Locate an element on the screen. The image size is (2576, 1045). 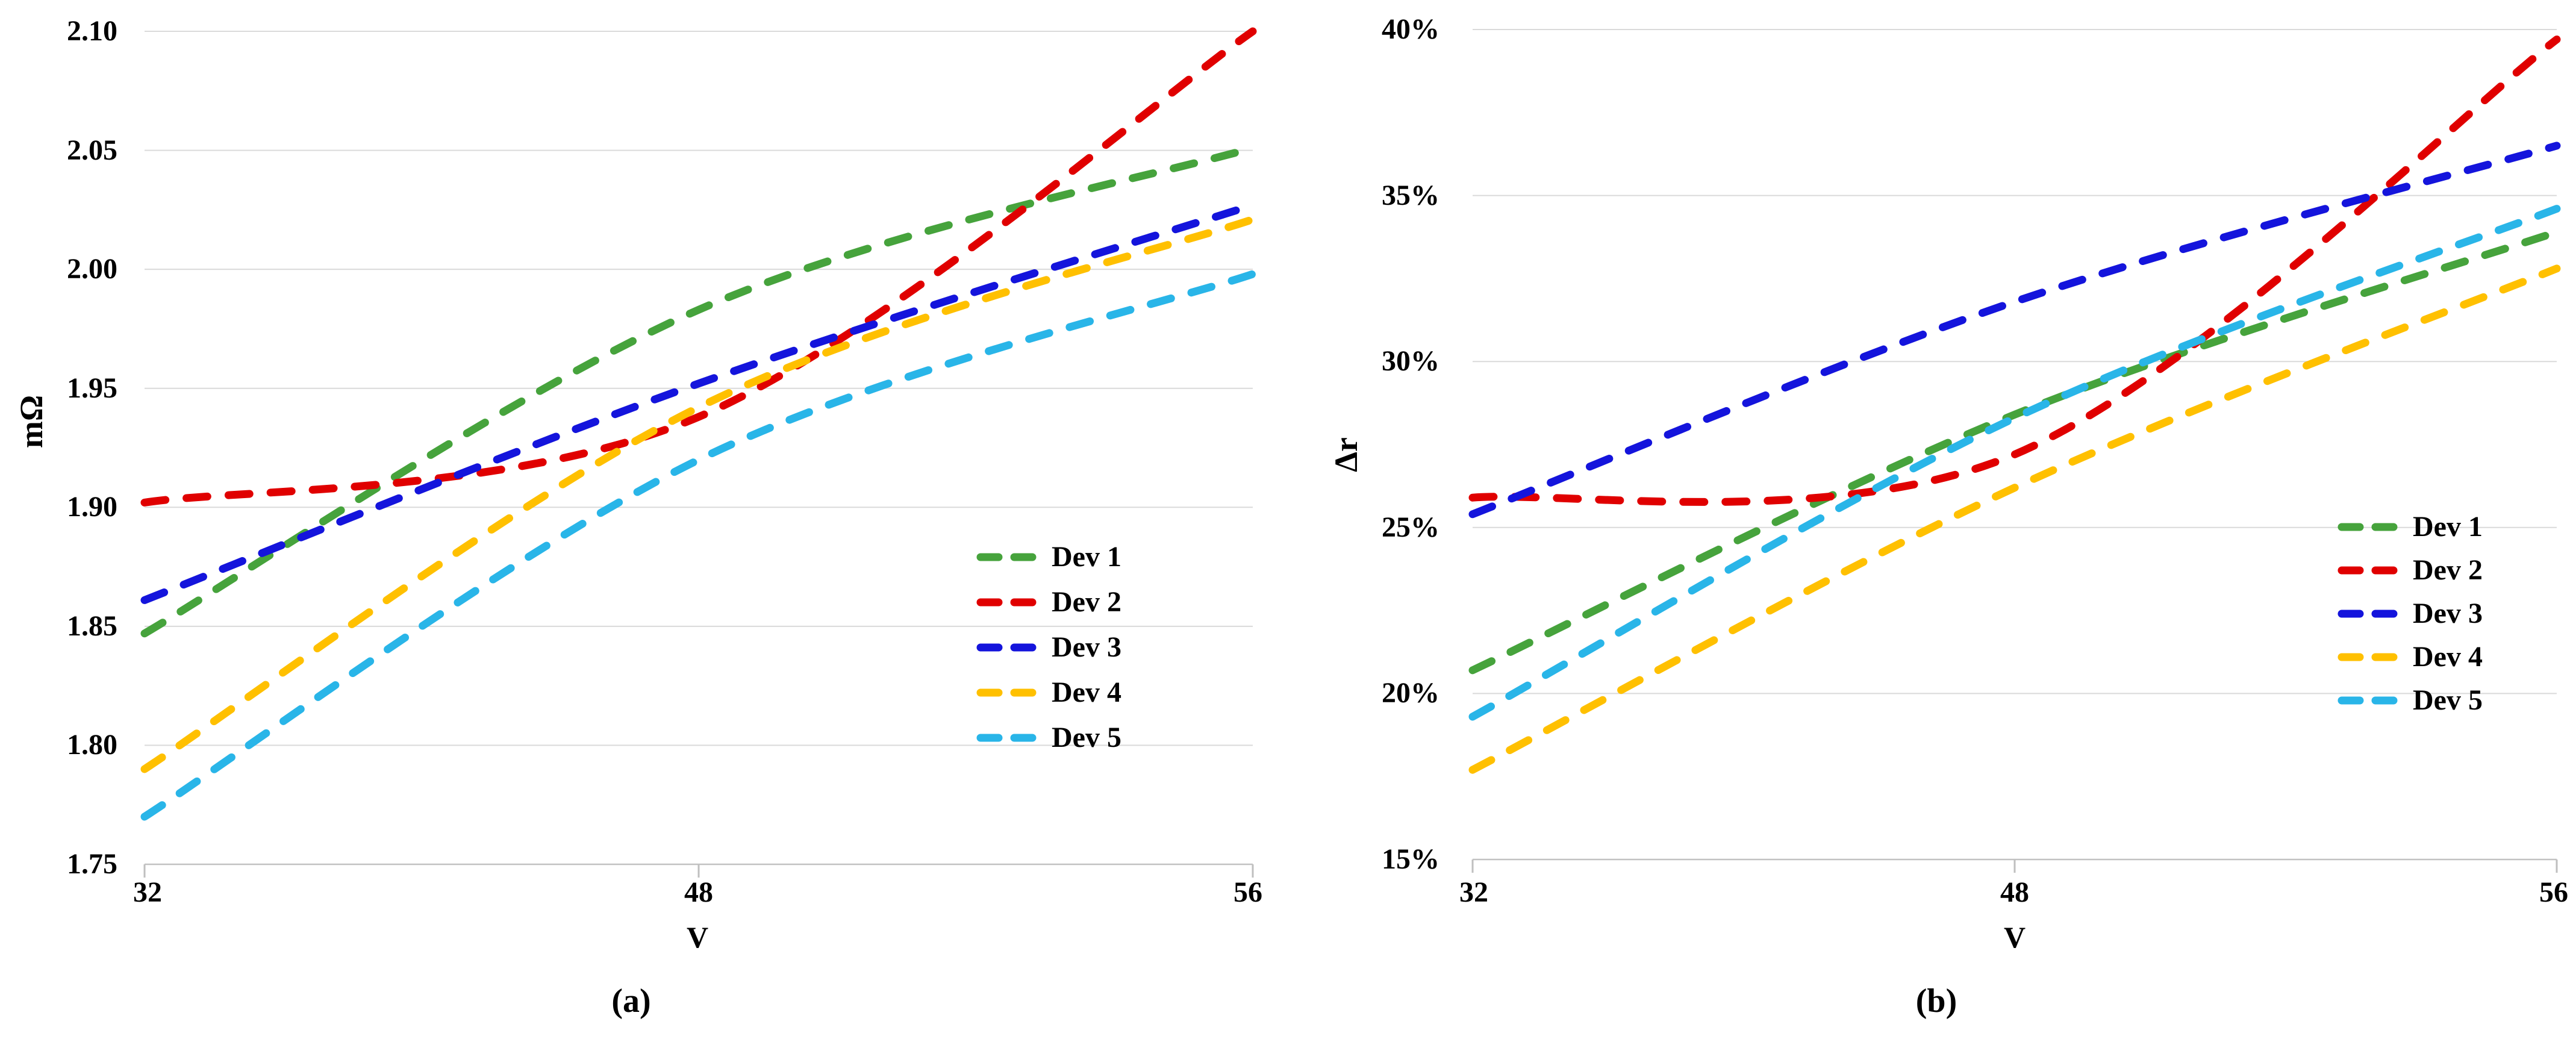
chart-b-x-axis-title: V is located at coordinates (2014, 937).